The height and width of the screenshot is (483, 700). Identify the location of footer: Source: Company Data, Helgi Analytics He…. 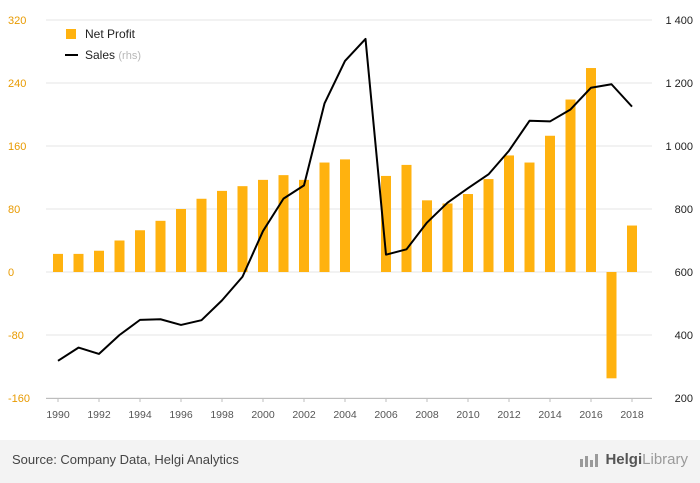
(350, 461).